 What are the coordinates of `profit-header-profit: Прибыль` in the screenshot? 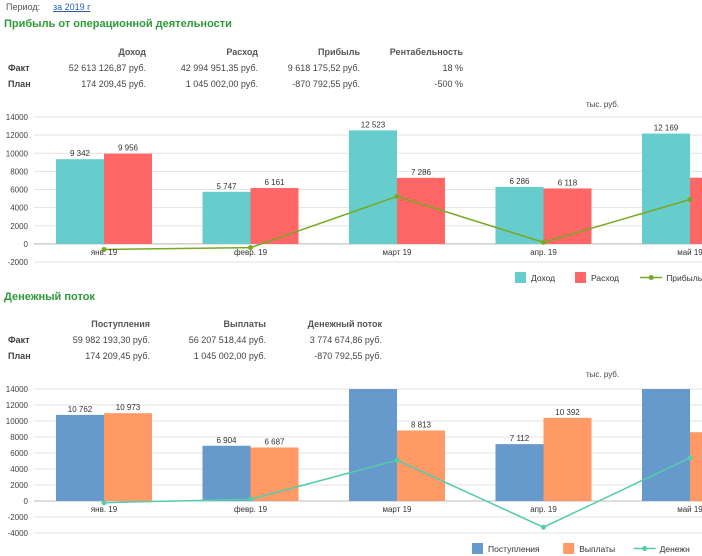 It's located at (339, 52).